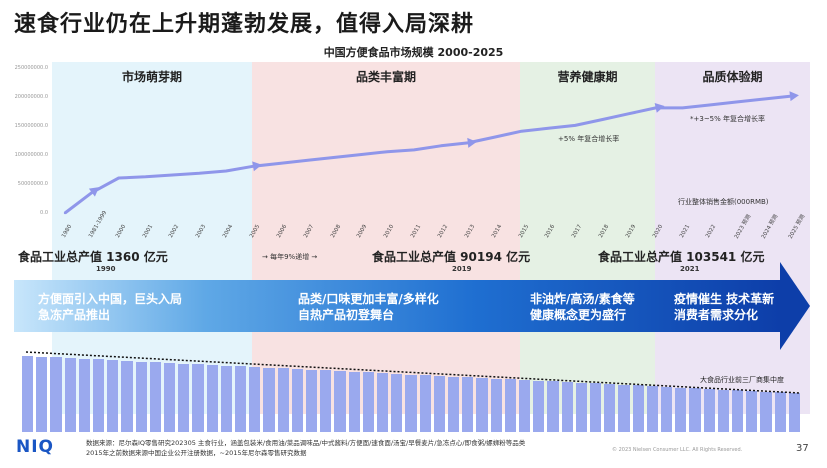 The image size is (827, 468). I want to click on page-number: 37, so click(802, 448).